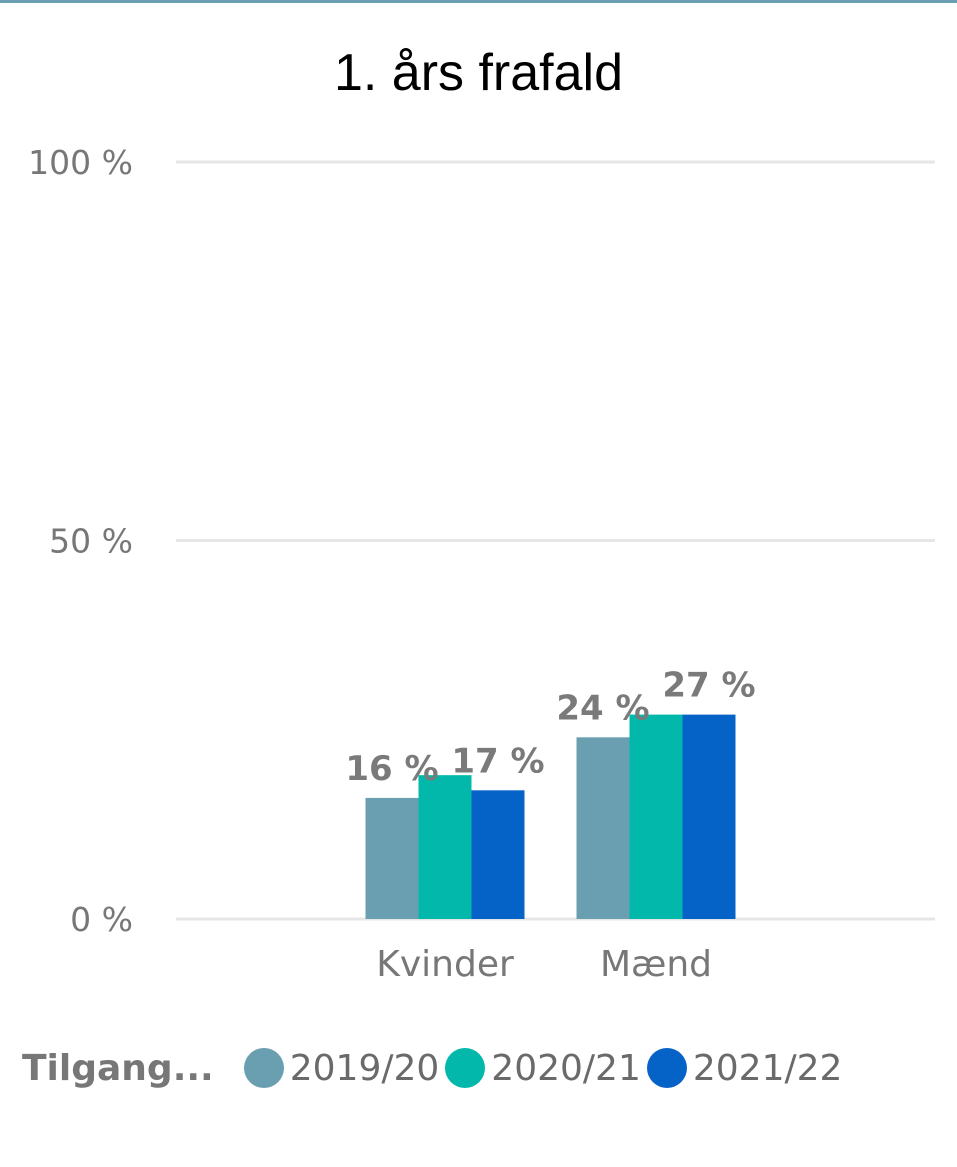 The height and width of the screenshot is (1167, 957). What do you see at coordinates (497, 761) in the screenshot?
I see `data-label: 17 %` at bounding box center [497, 761].